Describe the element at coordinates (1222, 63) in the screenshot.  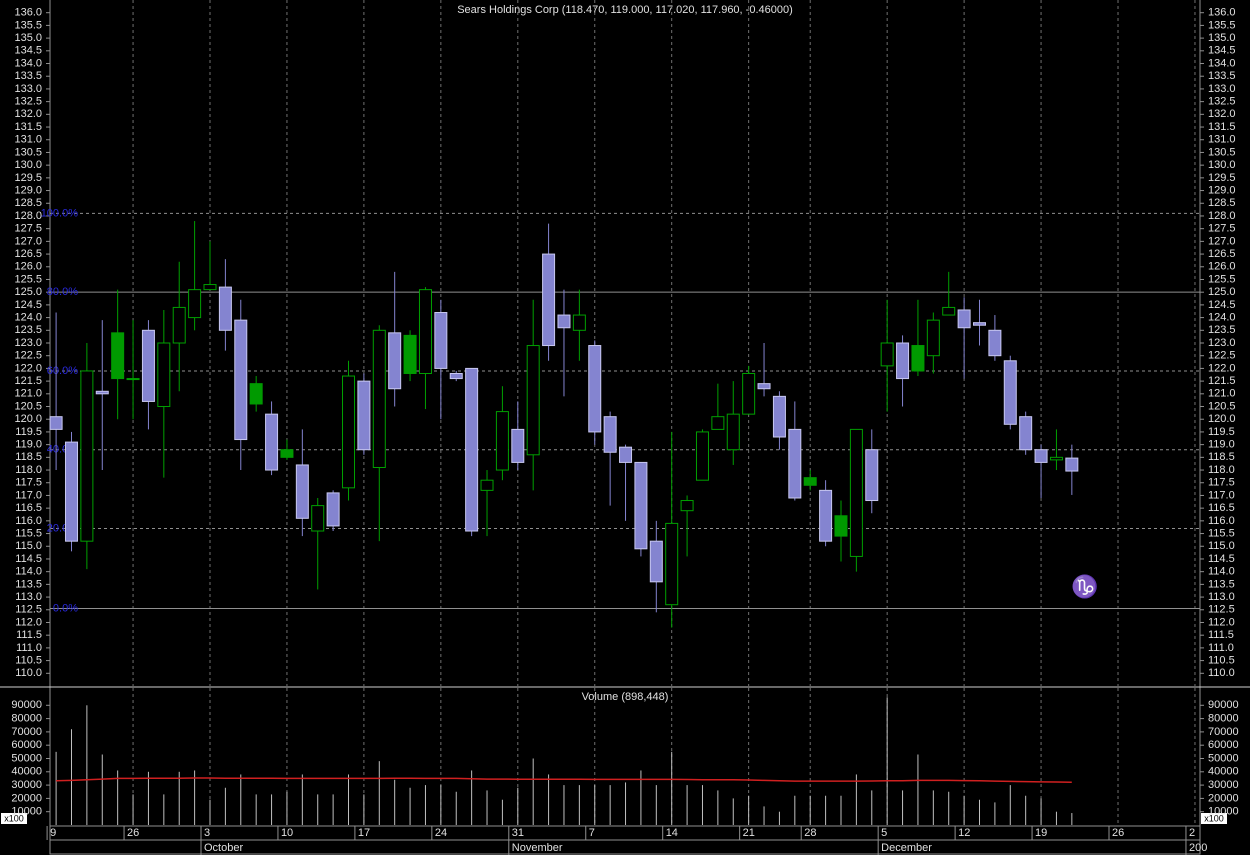
I see `y-tick-label: 134.0` at that location.